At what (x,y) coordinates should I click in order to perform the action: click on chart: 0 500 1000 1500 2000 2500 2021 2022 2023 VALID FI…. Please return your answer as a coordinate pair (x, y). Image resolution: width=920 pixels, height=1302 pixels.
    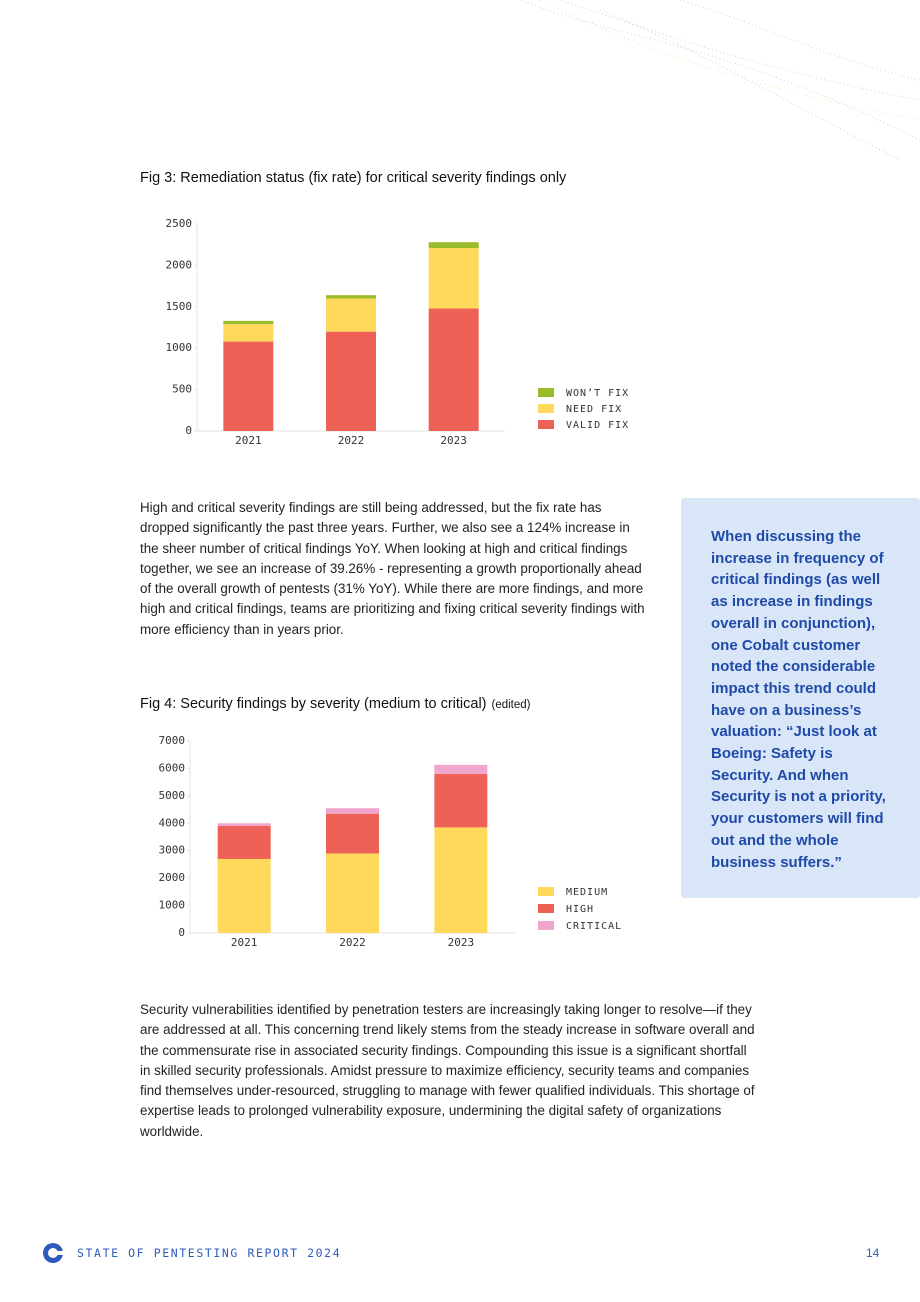
    Looking at the image, I should click on (397, 332).